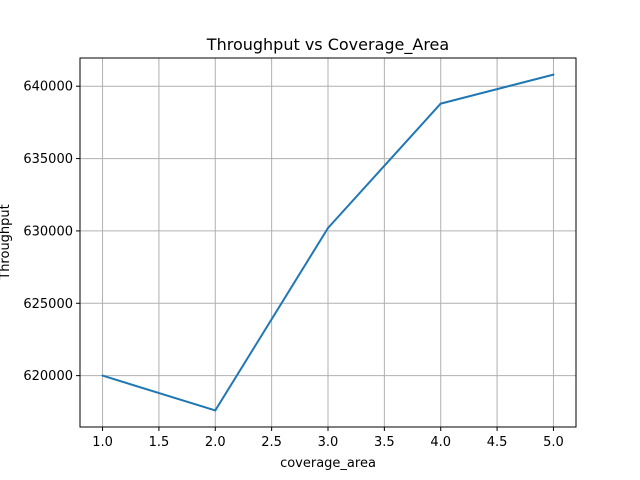 The height and width of the screenshot is (480, 640). Describe the element at coordinates (440, 442) in the screenshot. I see `x-tick-label: 4.0` at that location.